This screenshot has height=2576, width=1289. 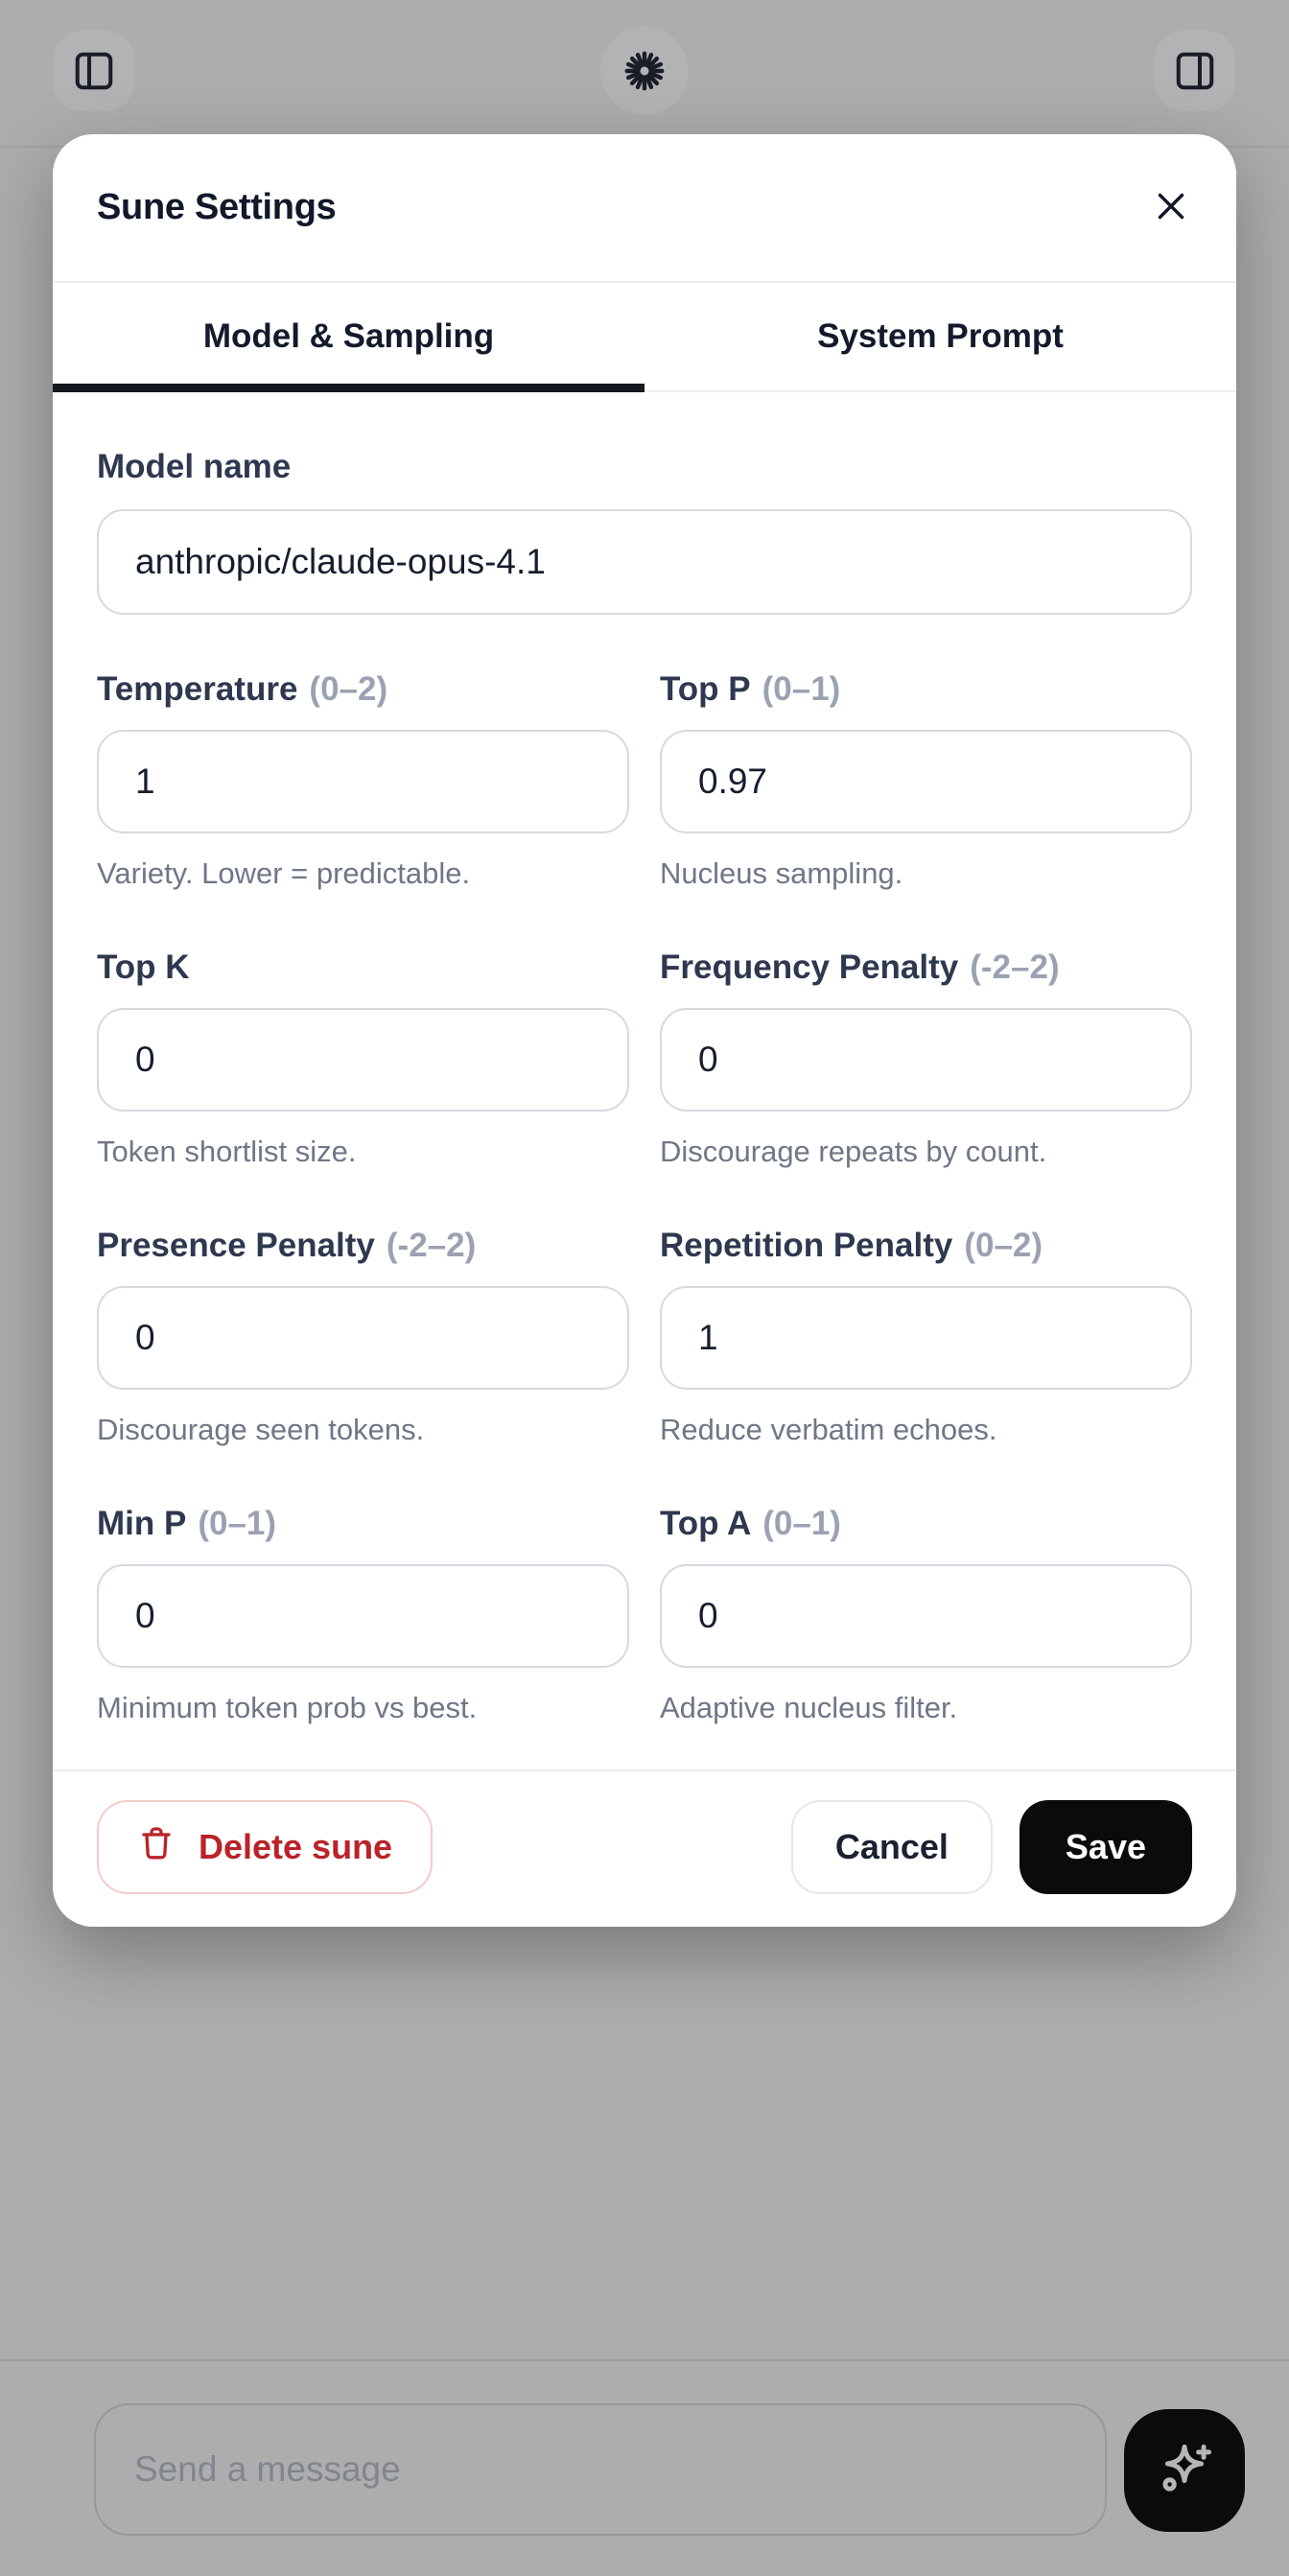 What do you see at coordinates (284, 873) in the screenshot?
I see `temperature-helper: Variety. Lower = predictable.` at bounding box center [284, 873].